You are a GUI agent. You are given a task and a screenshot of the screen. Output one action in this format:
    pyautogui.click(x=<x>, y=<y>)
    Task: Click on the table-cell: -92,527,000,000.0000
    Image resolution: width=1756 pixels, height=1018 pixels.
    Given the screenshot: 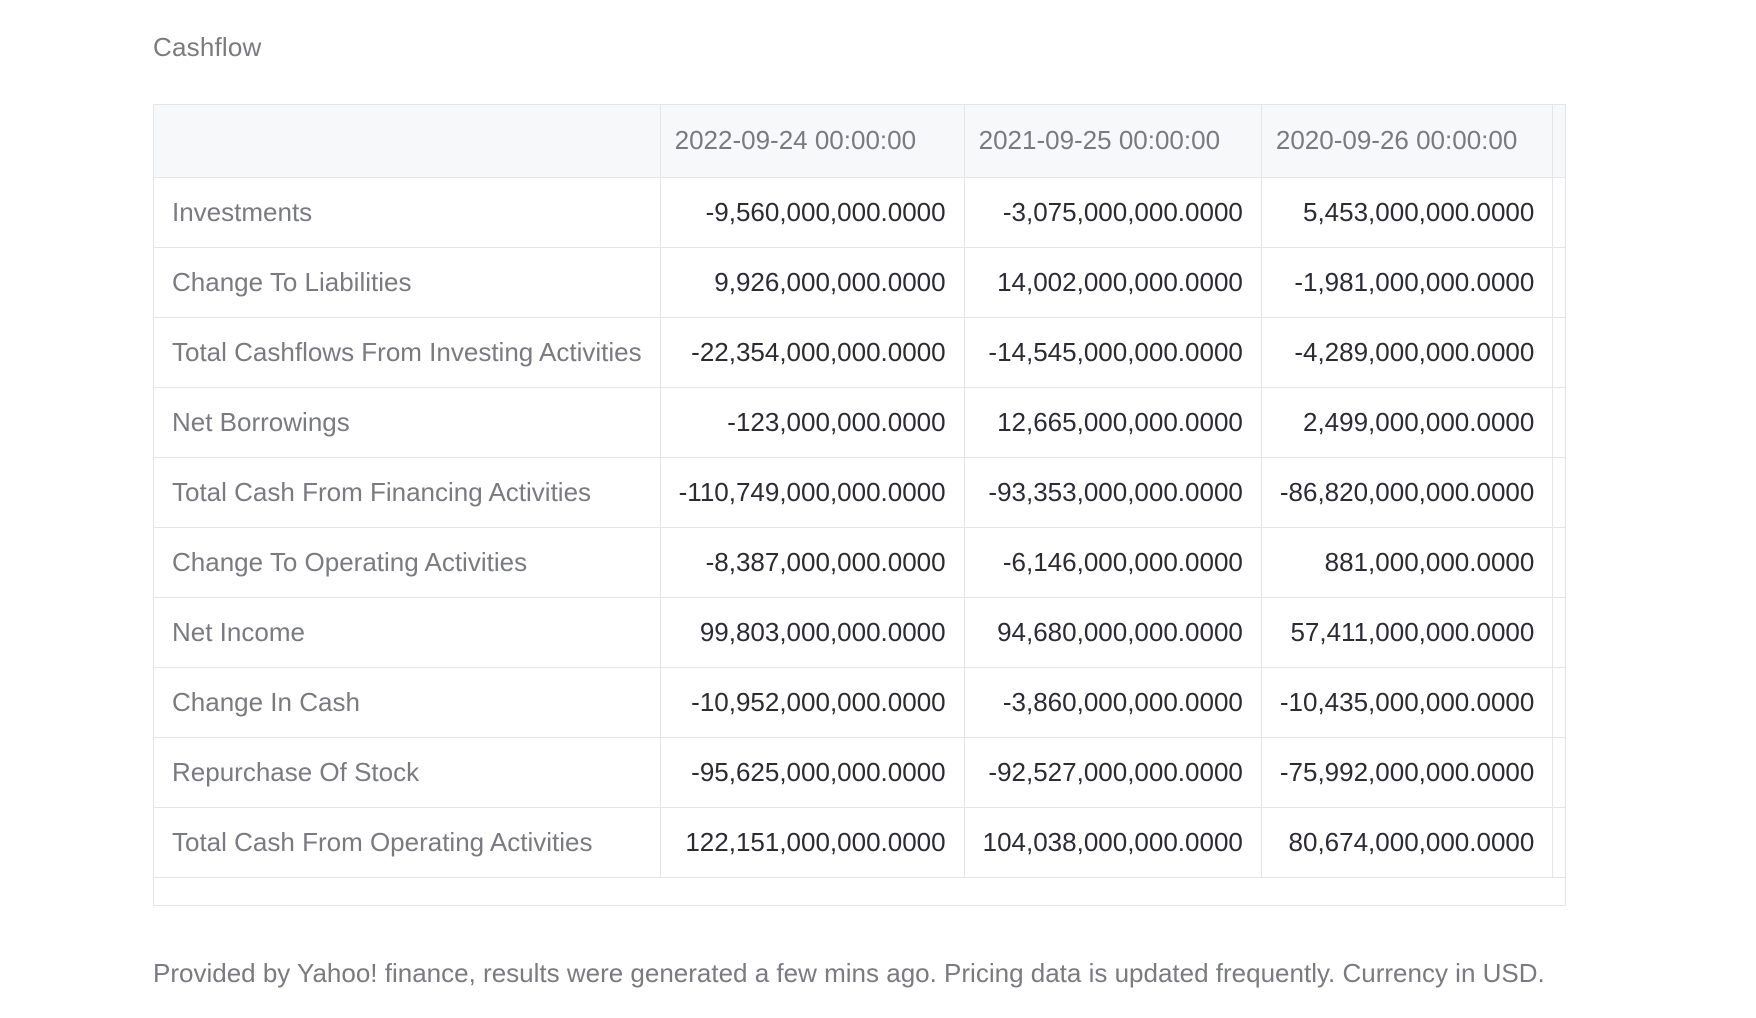 What is the action you would take?
    pyautogui.click(x=1113, y=772)
    